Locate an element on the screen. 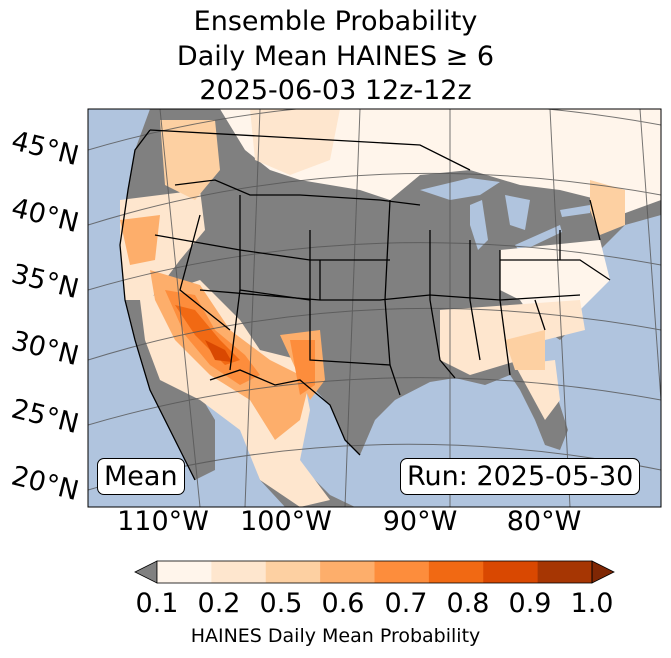  colorbar-tick: 0.1 is located at coordinates (157, 603).